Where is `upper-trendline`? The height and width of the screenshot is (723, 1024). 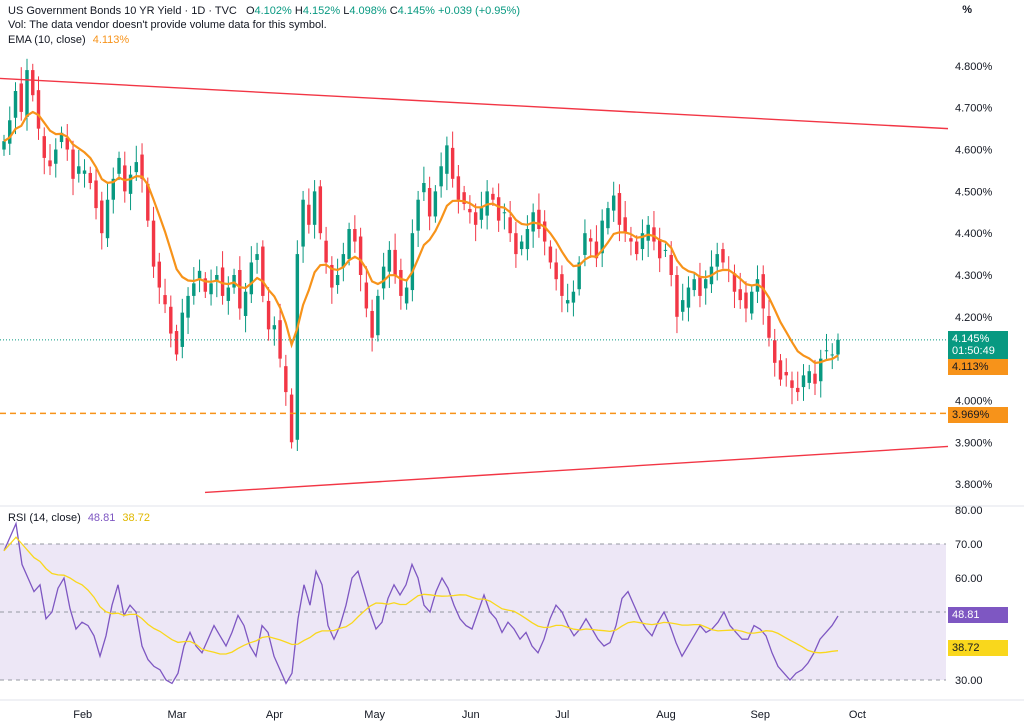
upper-trendline is located at coordinates (474, 103).